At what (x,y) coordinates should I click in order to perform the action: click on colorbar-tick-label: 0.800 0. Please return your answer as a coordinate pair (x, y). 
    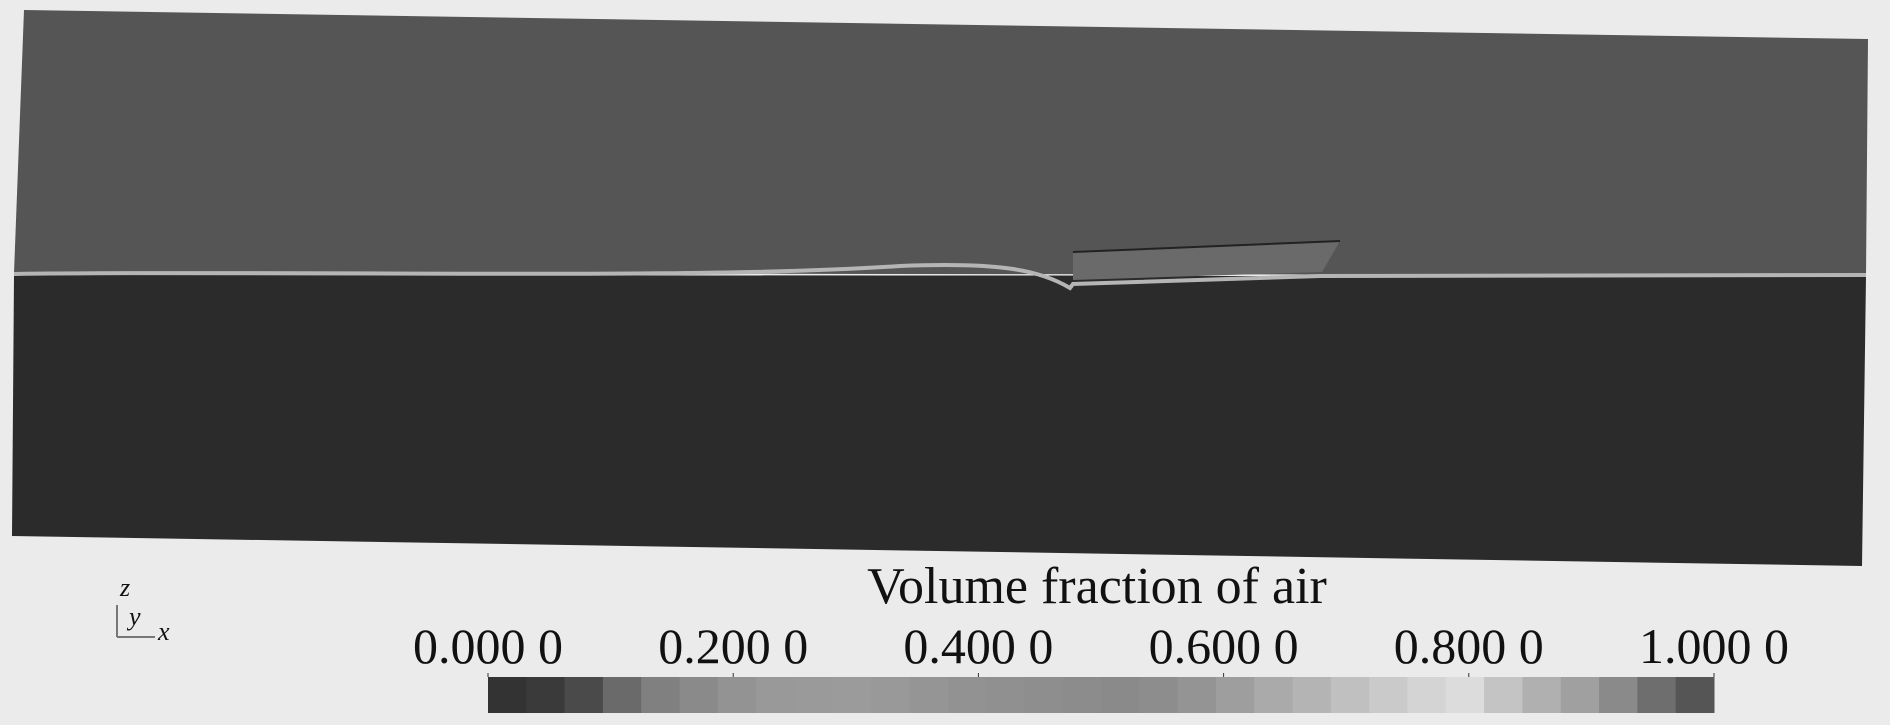
    Looking at the image, I should click on (1469, 646).